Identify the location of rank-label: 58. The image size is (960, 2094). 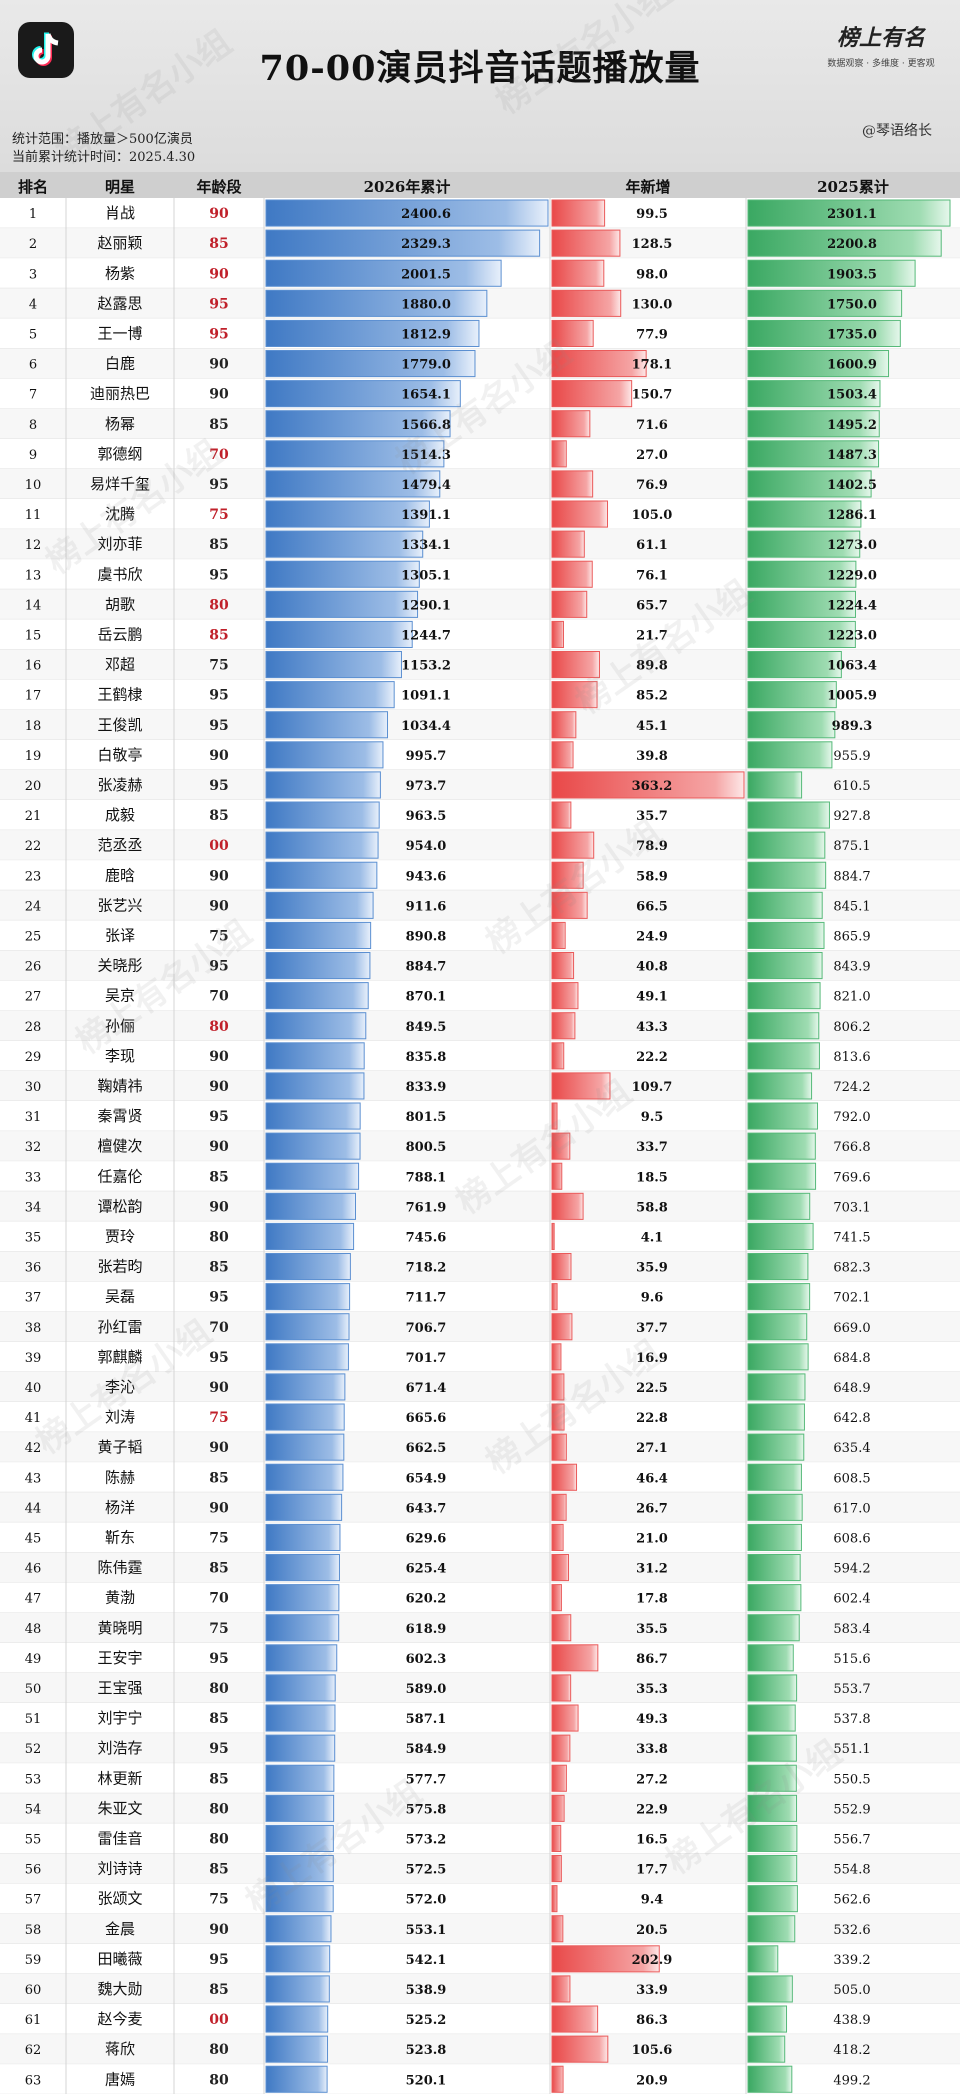
(33, 1930).